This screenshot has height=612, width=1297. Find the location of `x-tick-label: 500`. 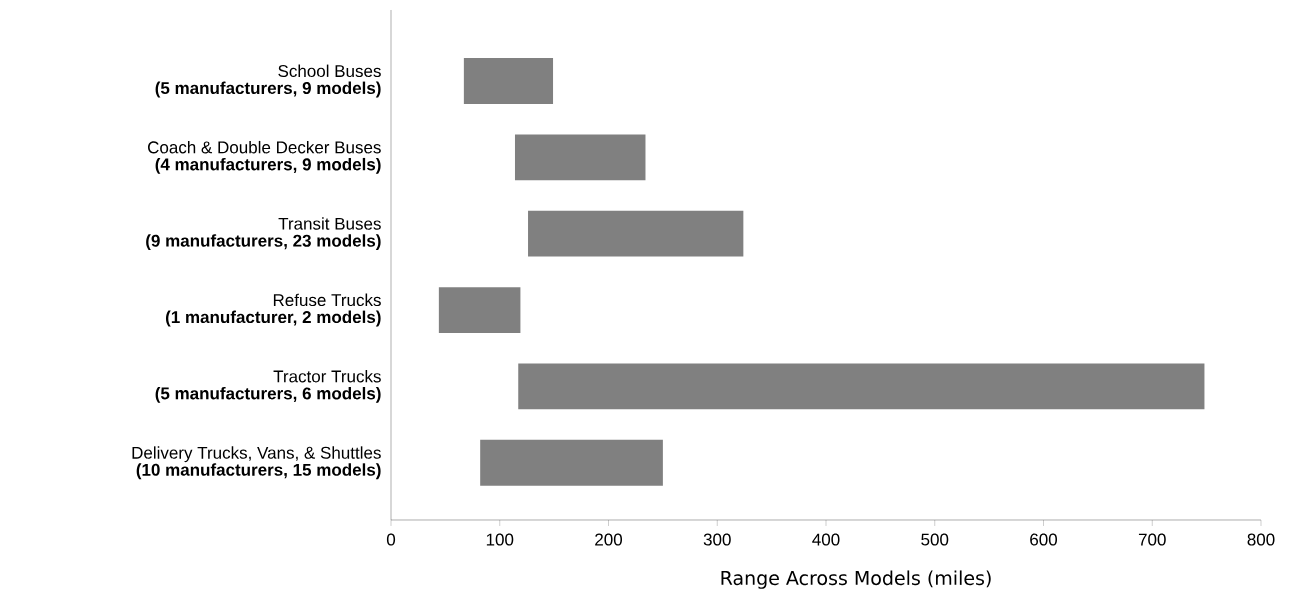

x-tick-label: 500 is located at coordinates (935, 539).